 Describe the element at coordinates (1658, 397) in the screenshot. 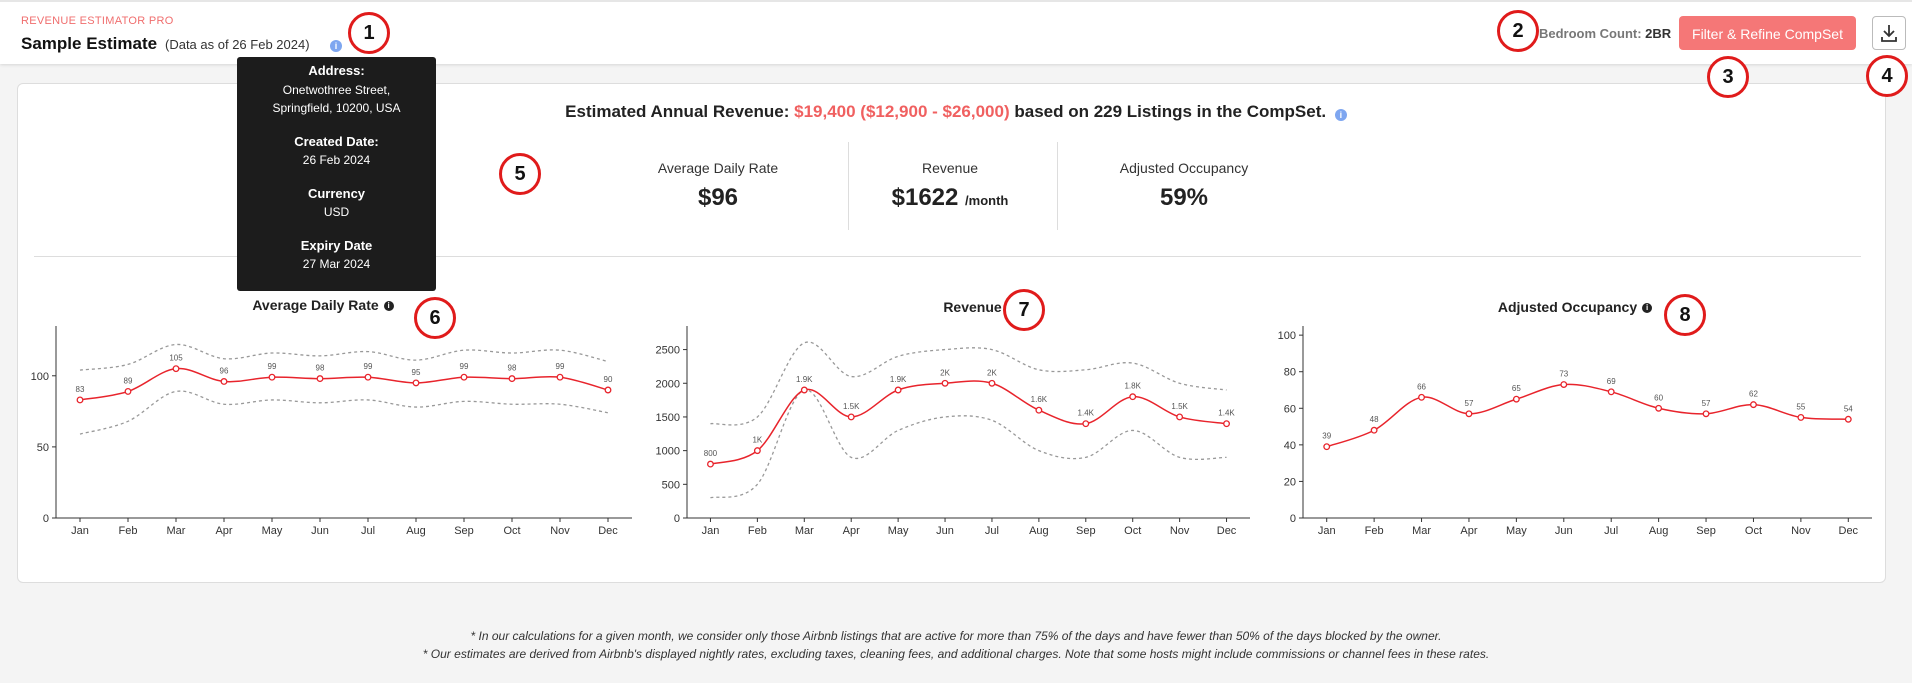

I see `data-label: 60` at that location.